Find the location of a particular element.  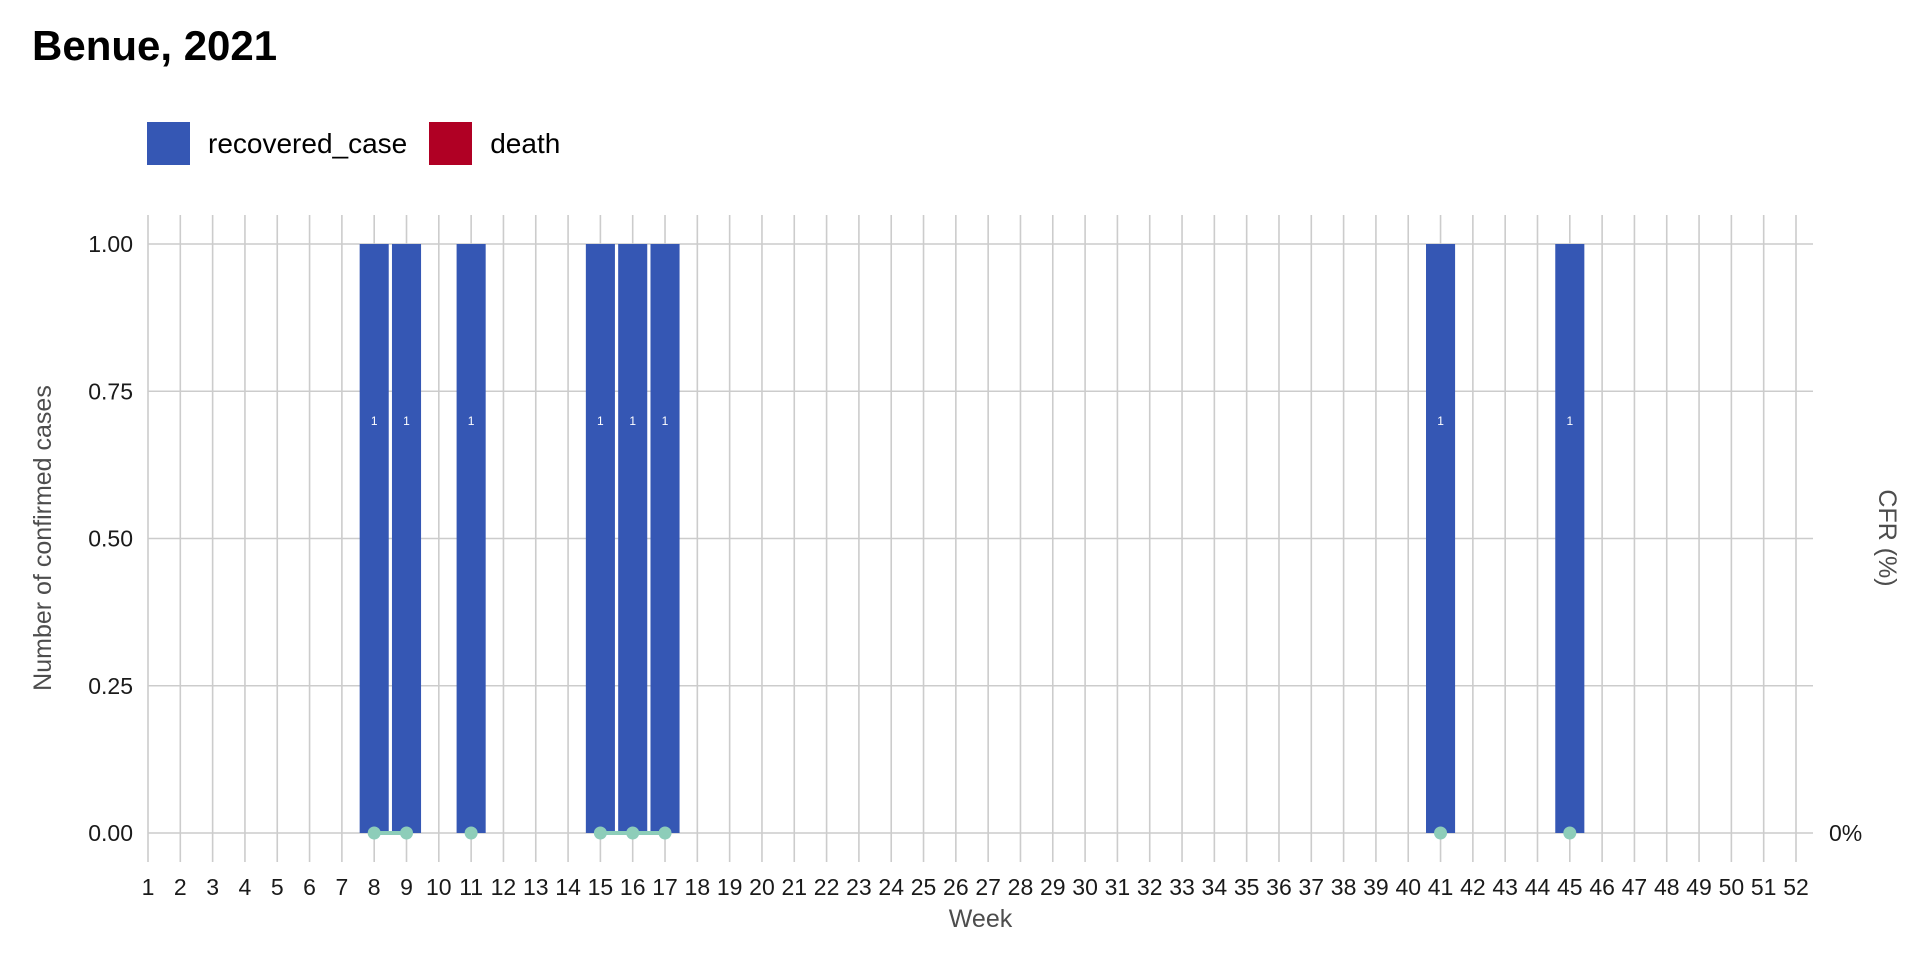

x-tick-label: 50 is located at coordinates (1732, 887).